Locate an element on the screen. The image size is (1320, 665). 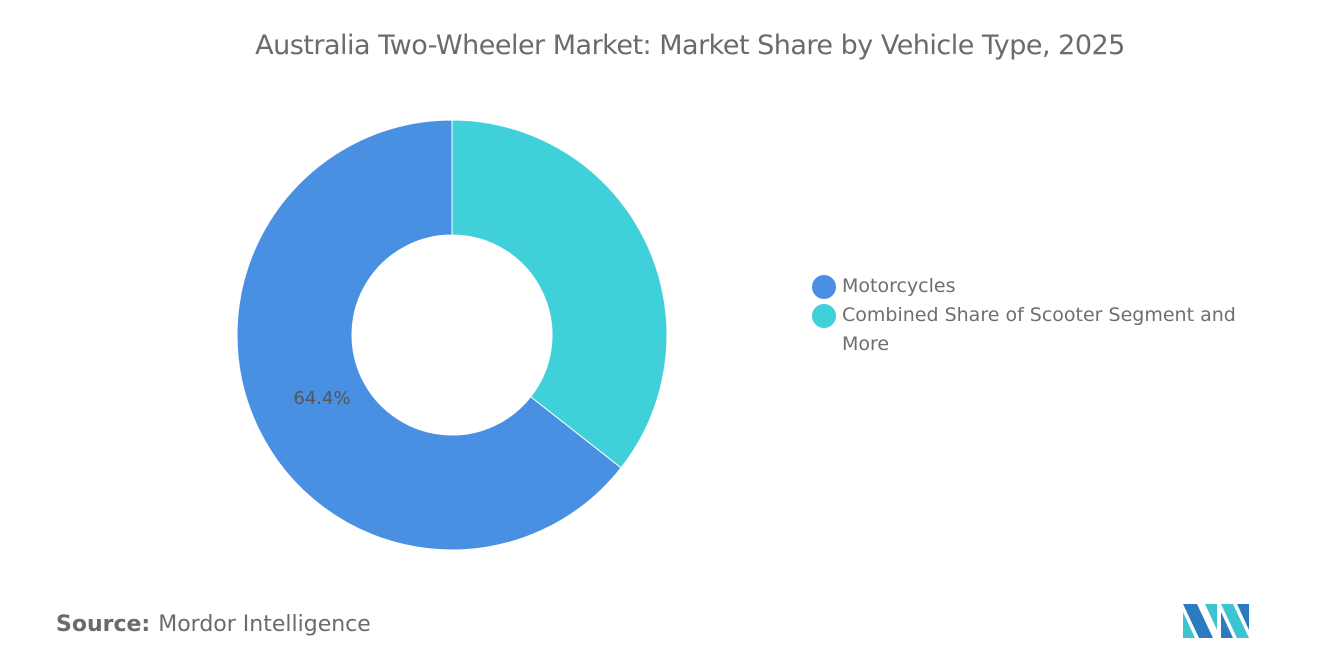
source-label: Source: is located at coordinates (103, 624).